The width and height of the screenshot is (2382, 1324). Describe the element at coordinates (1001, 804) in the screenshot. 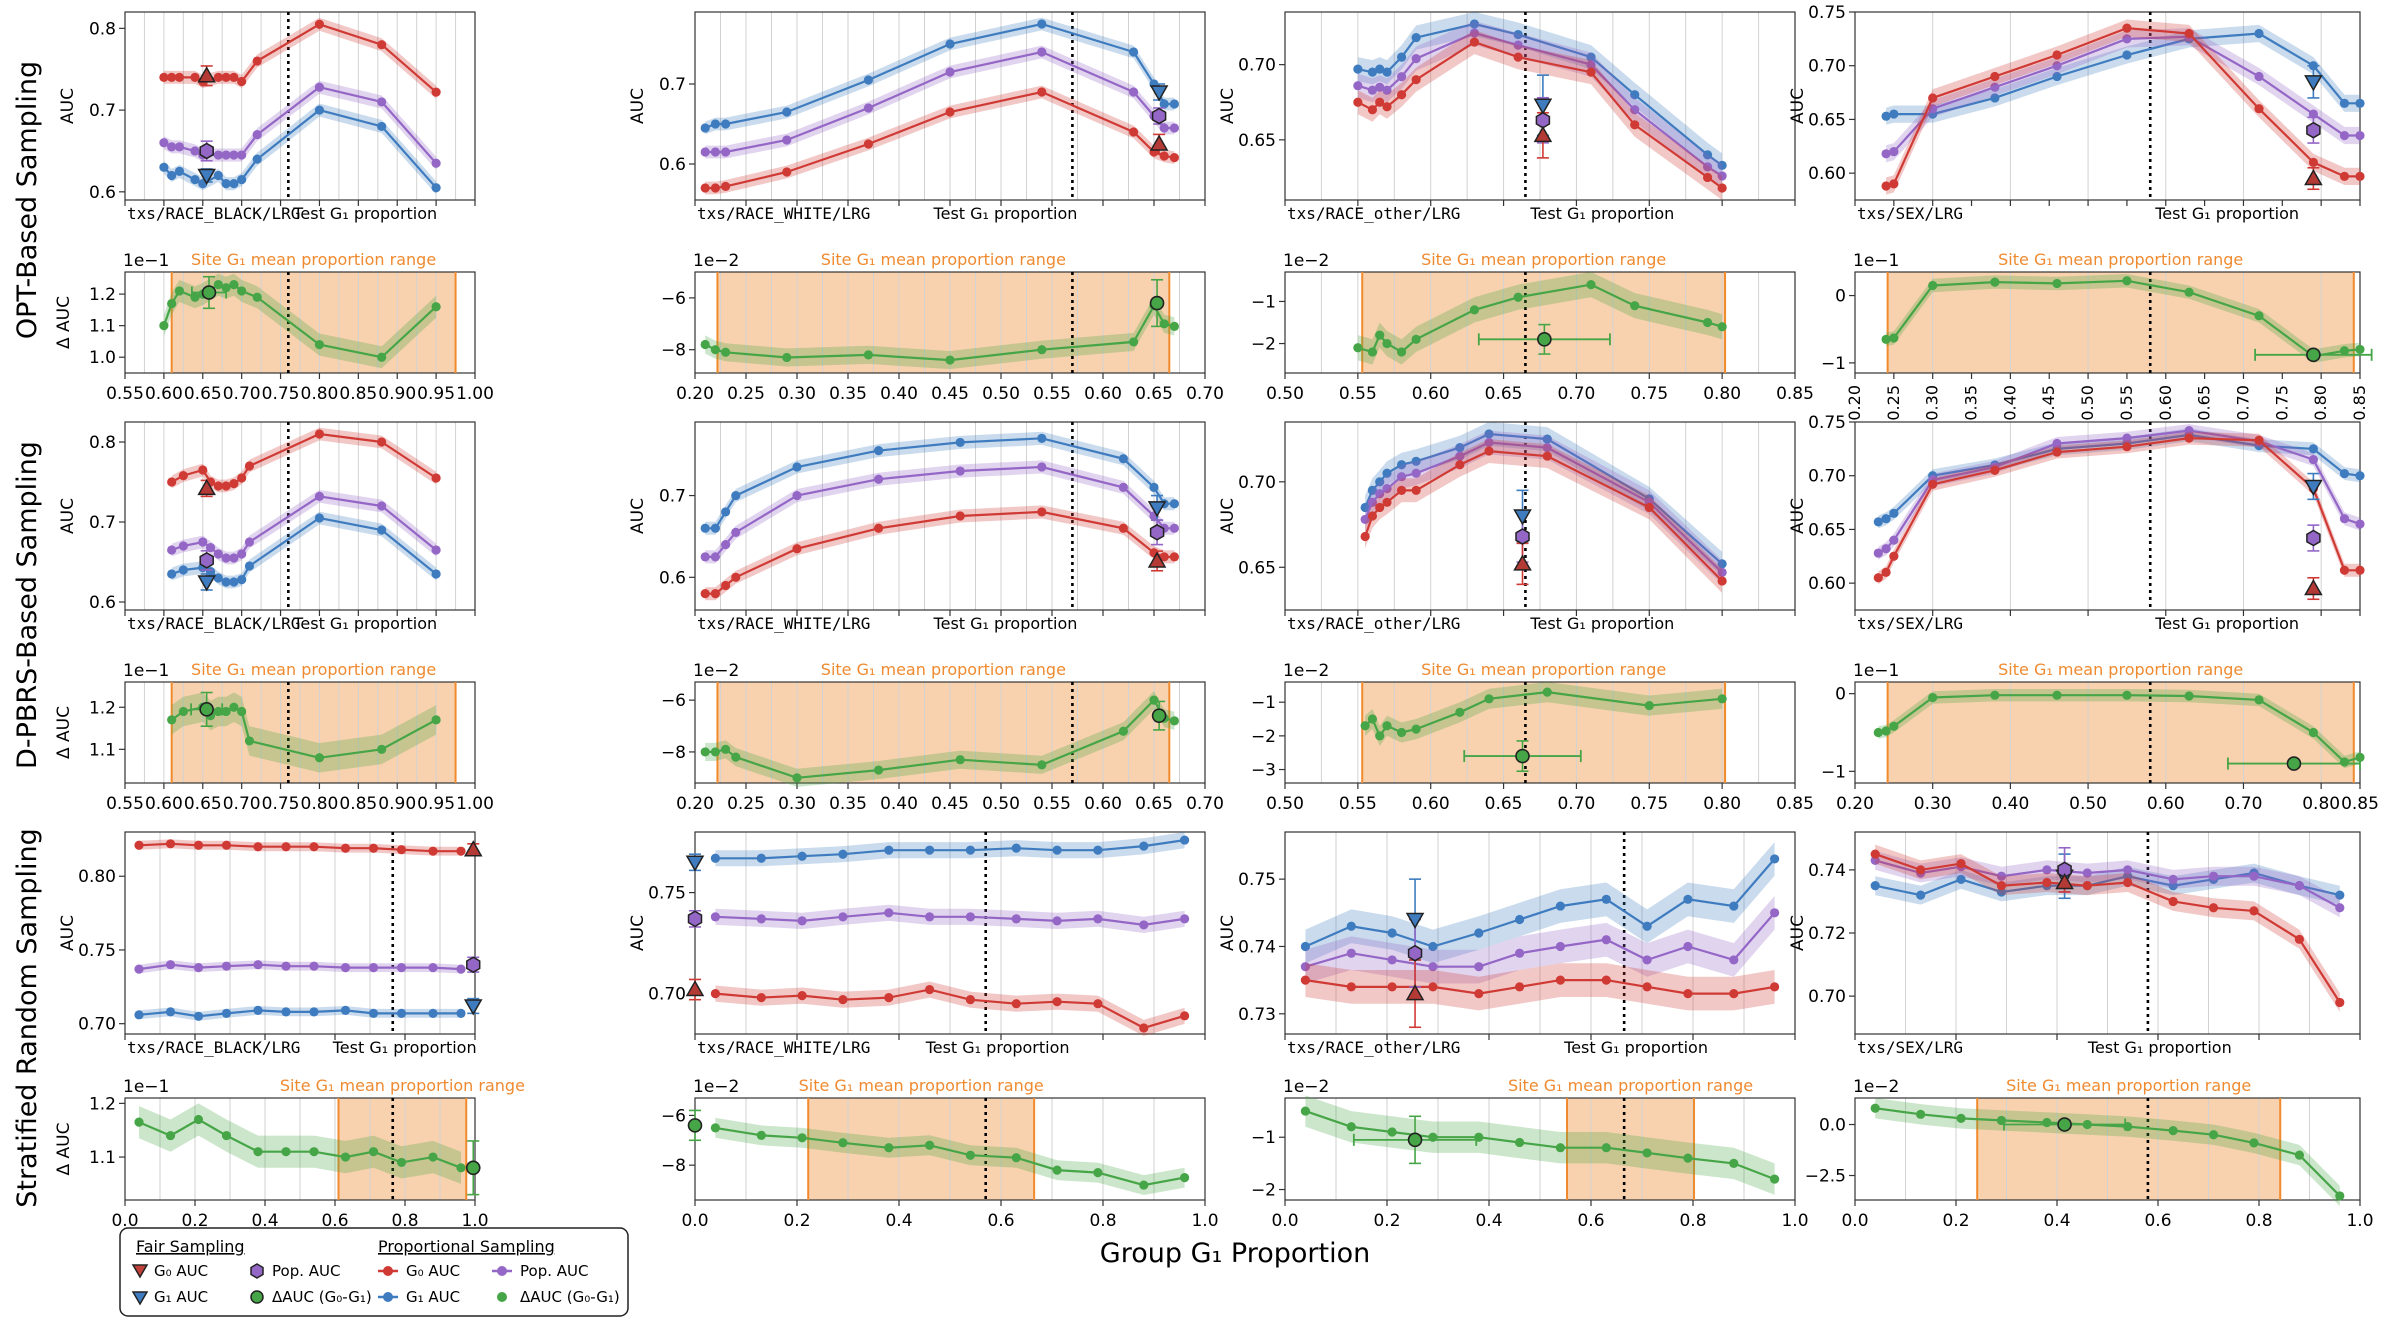

I see `x-tick-label: 0.50` at that location.